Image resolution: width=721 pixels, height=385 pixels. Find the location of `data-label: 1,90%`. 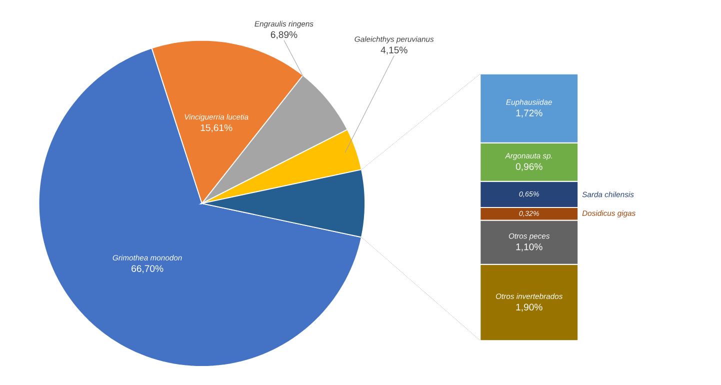

data-label: 1,90% is located at coordinates (529, 308).